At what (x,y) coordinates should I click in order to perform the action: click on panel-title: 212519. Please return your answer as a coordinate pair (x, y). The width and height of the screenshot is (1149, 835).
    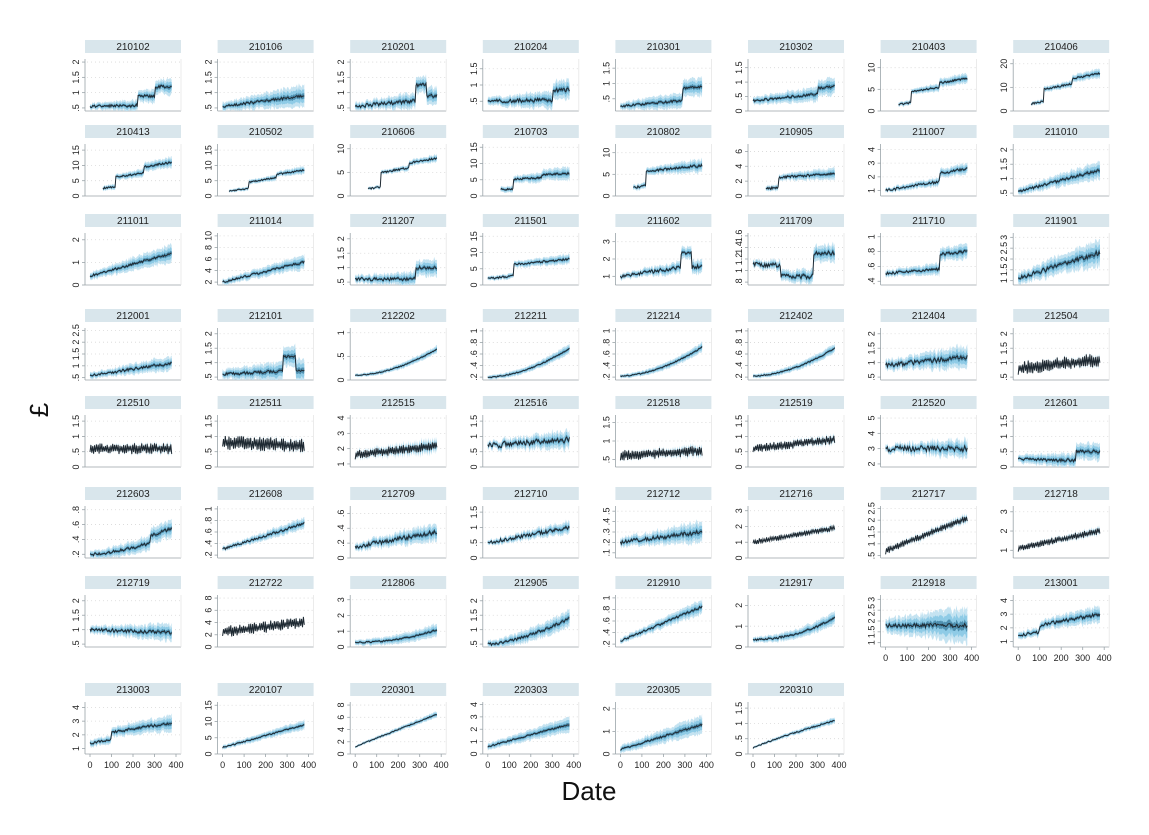
    Looking at the image, I should click on (796, 403).